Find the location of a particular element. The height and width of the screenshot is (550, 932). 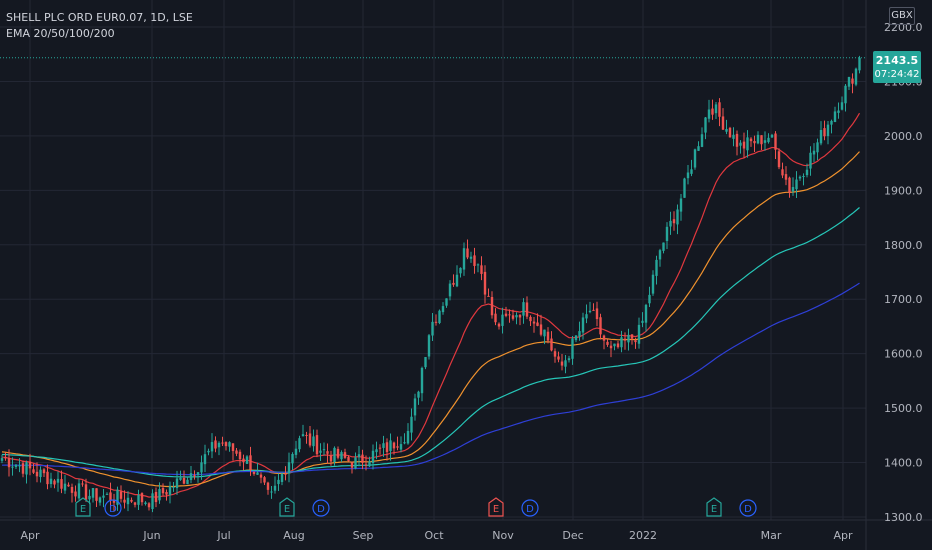

currency-button: GBX is located at coordinates (902, 16).